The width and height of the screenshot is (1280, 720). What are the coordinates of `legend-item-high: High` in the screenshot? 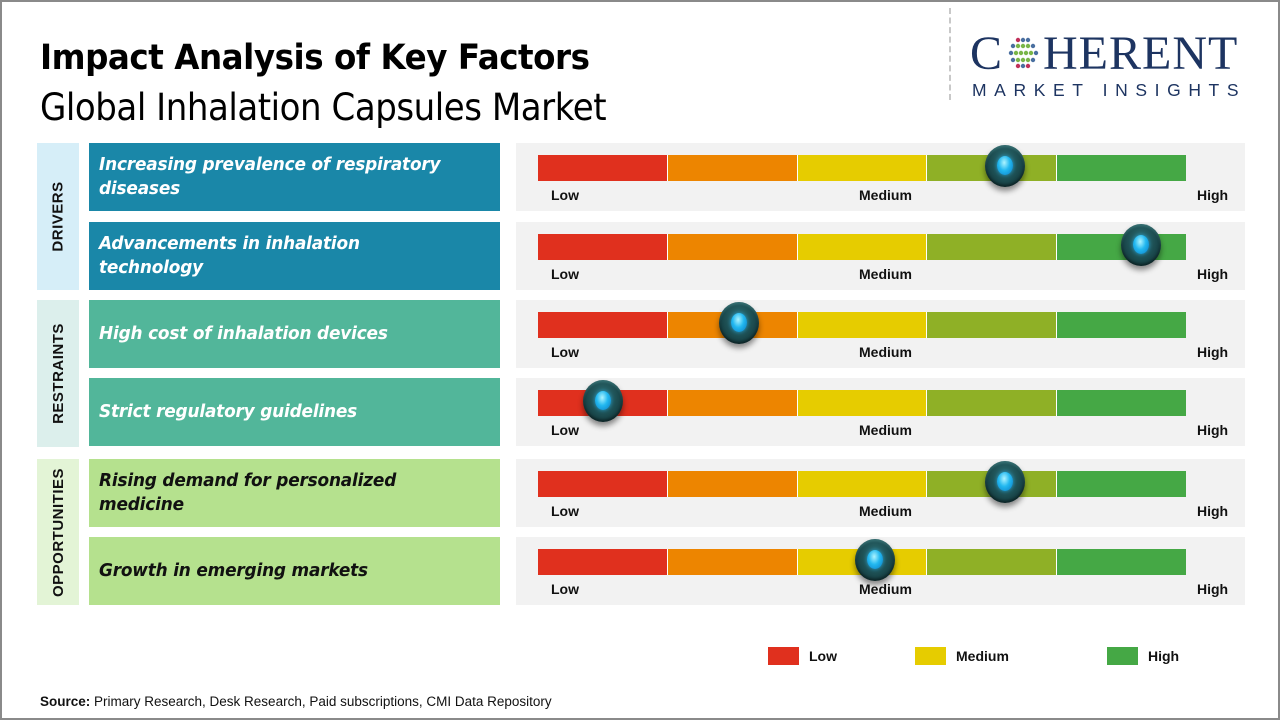 It's located at (1143, 656).